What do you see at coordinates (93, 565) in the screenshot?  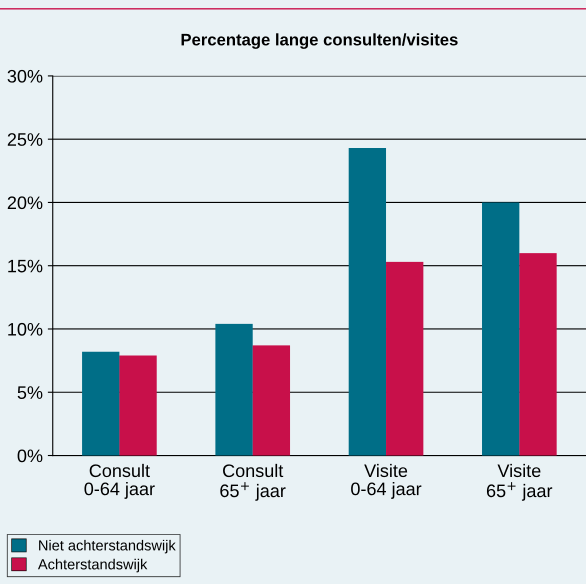 I see `legend-label: Achterstandswijk` at bounding box center [93, 565].